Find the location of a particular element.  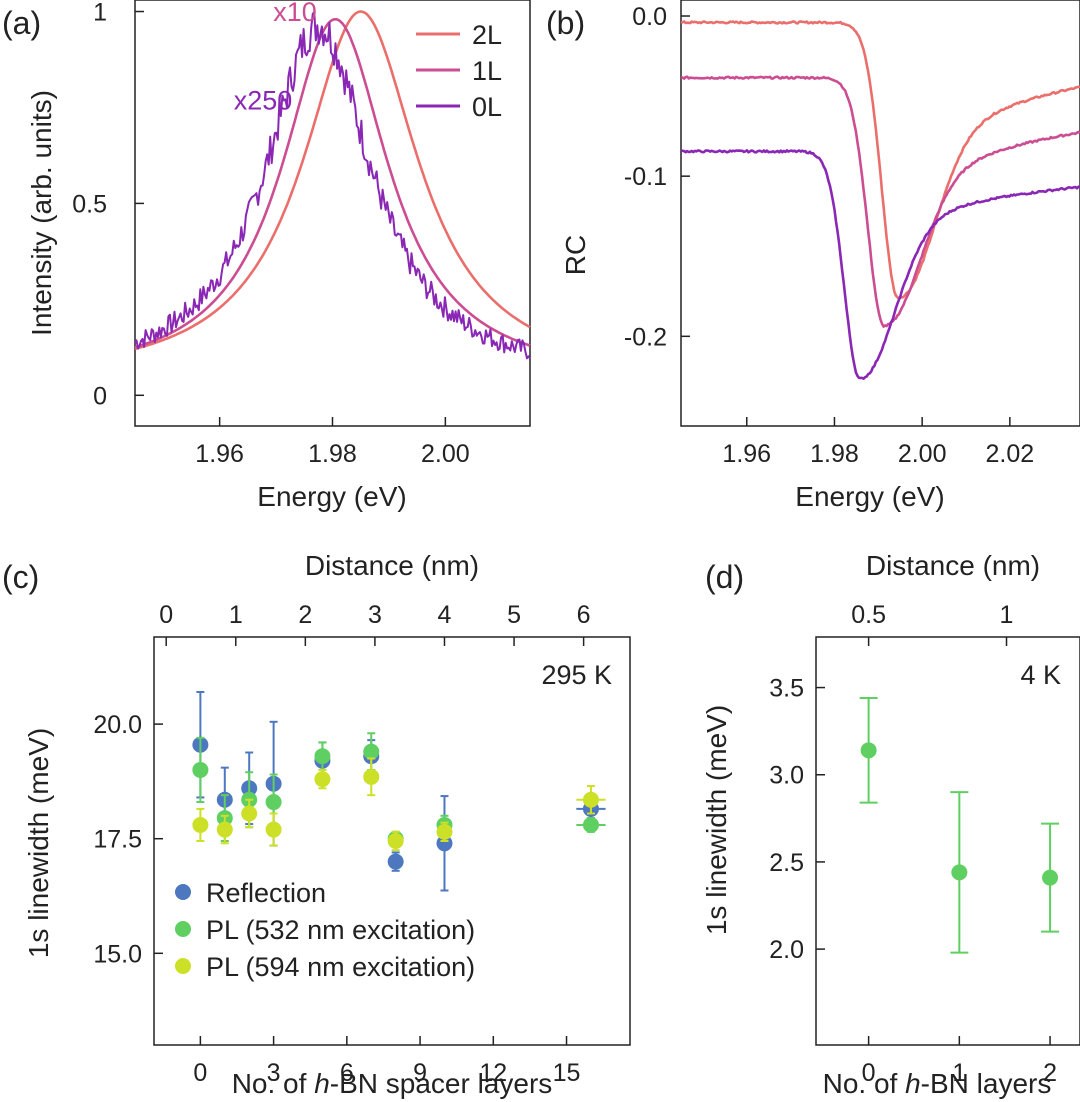

panel-d-ytick-label: 3.0 is located at coordinates (786, 776).